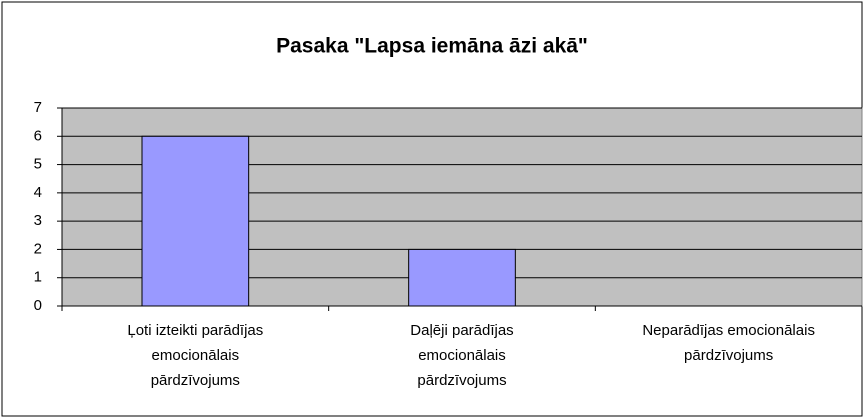 The image size is (865, 419). I want to click on y-tick-label: 4, so click(38, 192).